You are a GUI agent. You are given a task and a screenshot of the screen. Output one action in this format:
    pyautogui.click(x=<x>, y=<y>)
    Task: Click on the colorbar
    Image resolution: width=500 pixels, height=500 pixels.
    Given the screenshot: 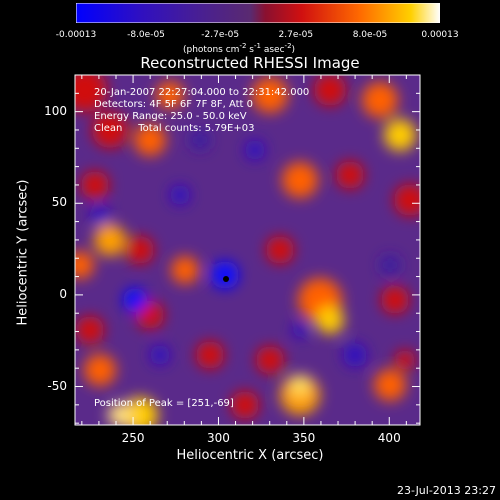 What is the action you would take?
    pyautogui.click(x=258, y=13)
    